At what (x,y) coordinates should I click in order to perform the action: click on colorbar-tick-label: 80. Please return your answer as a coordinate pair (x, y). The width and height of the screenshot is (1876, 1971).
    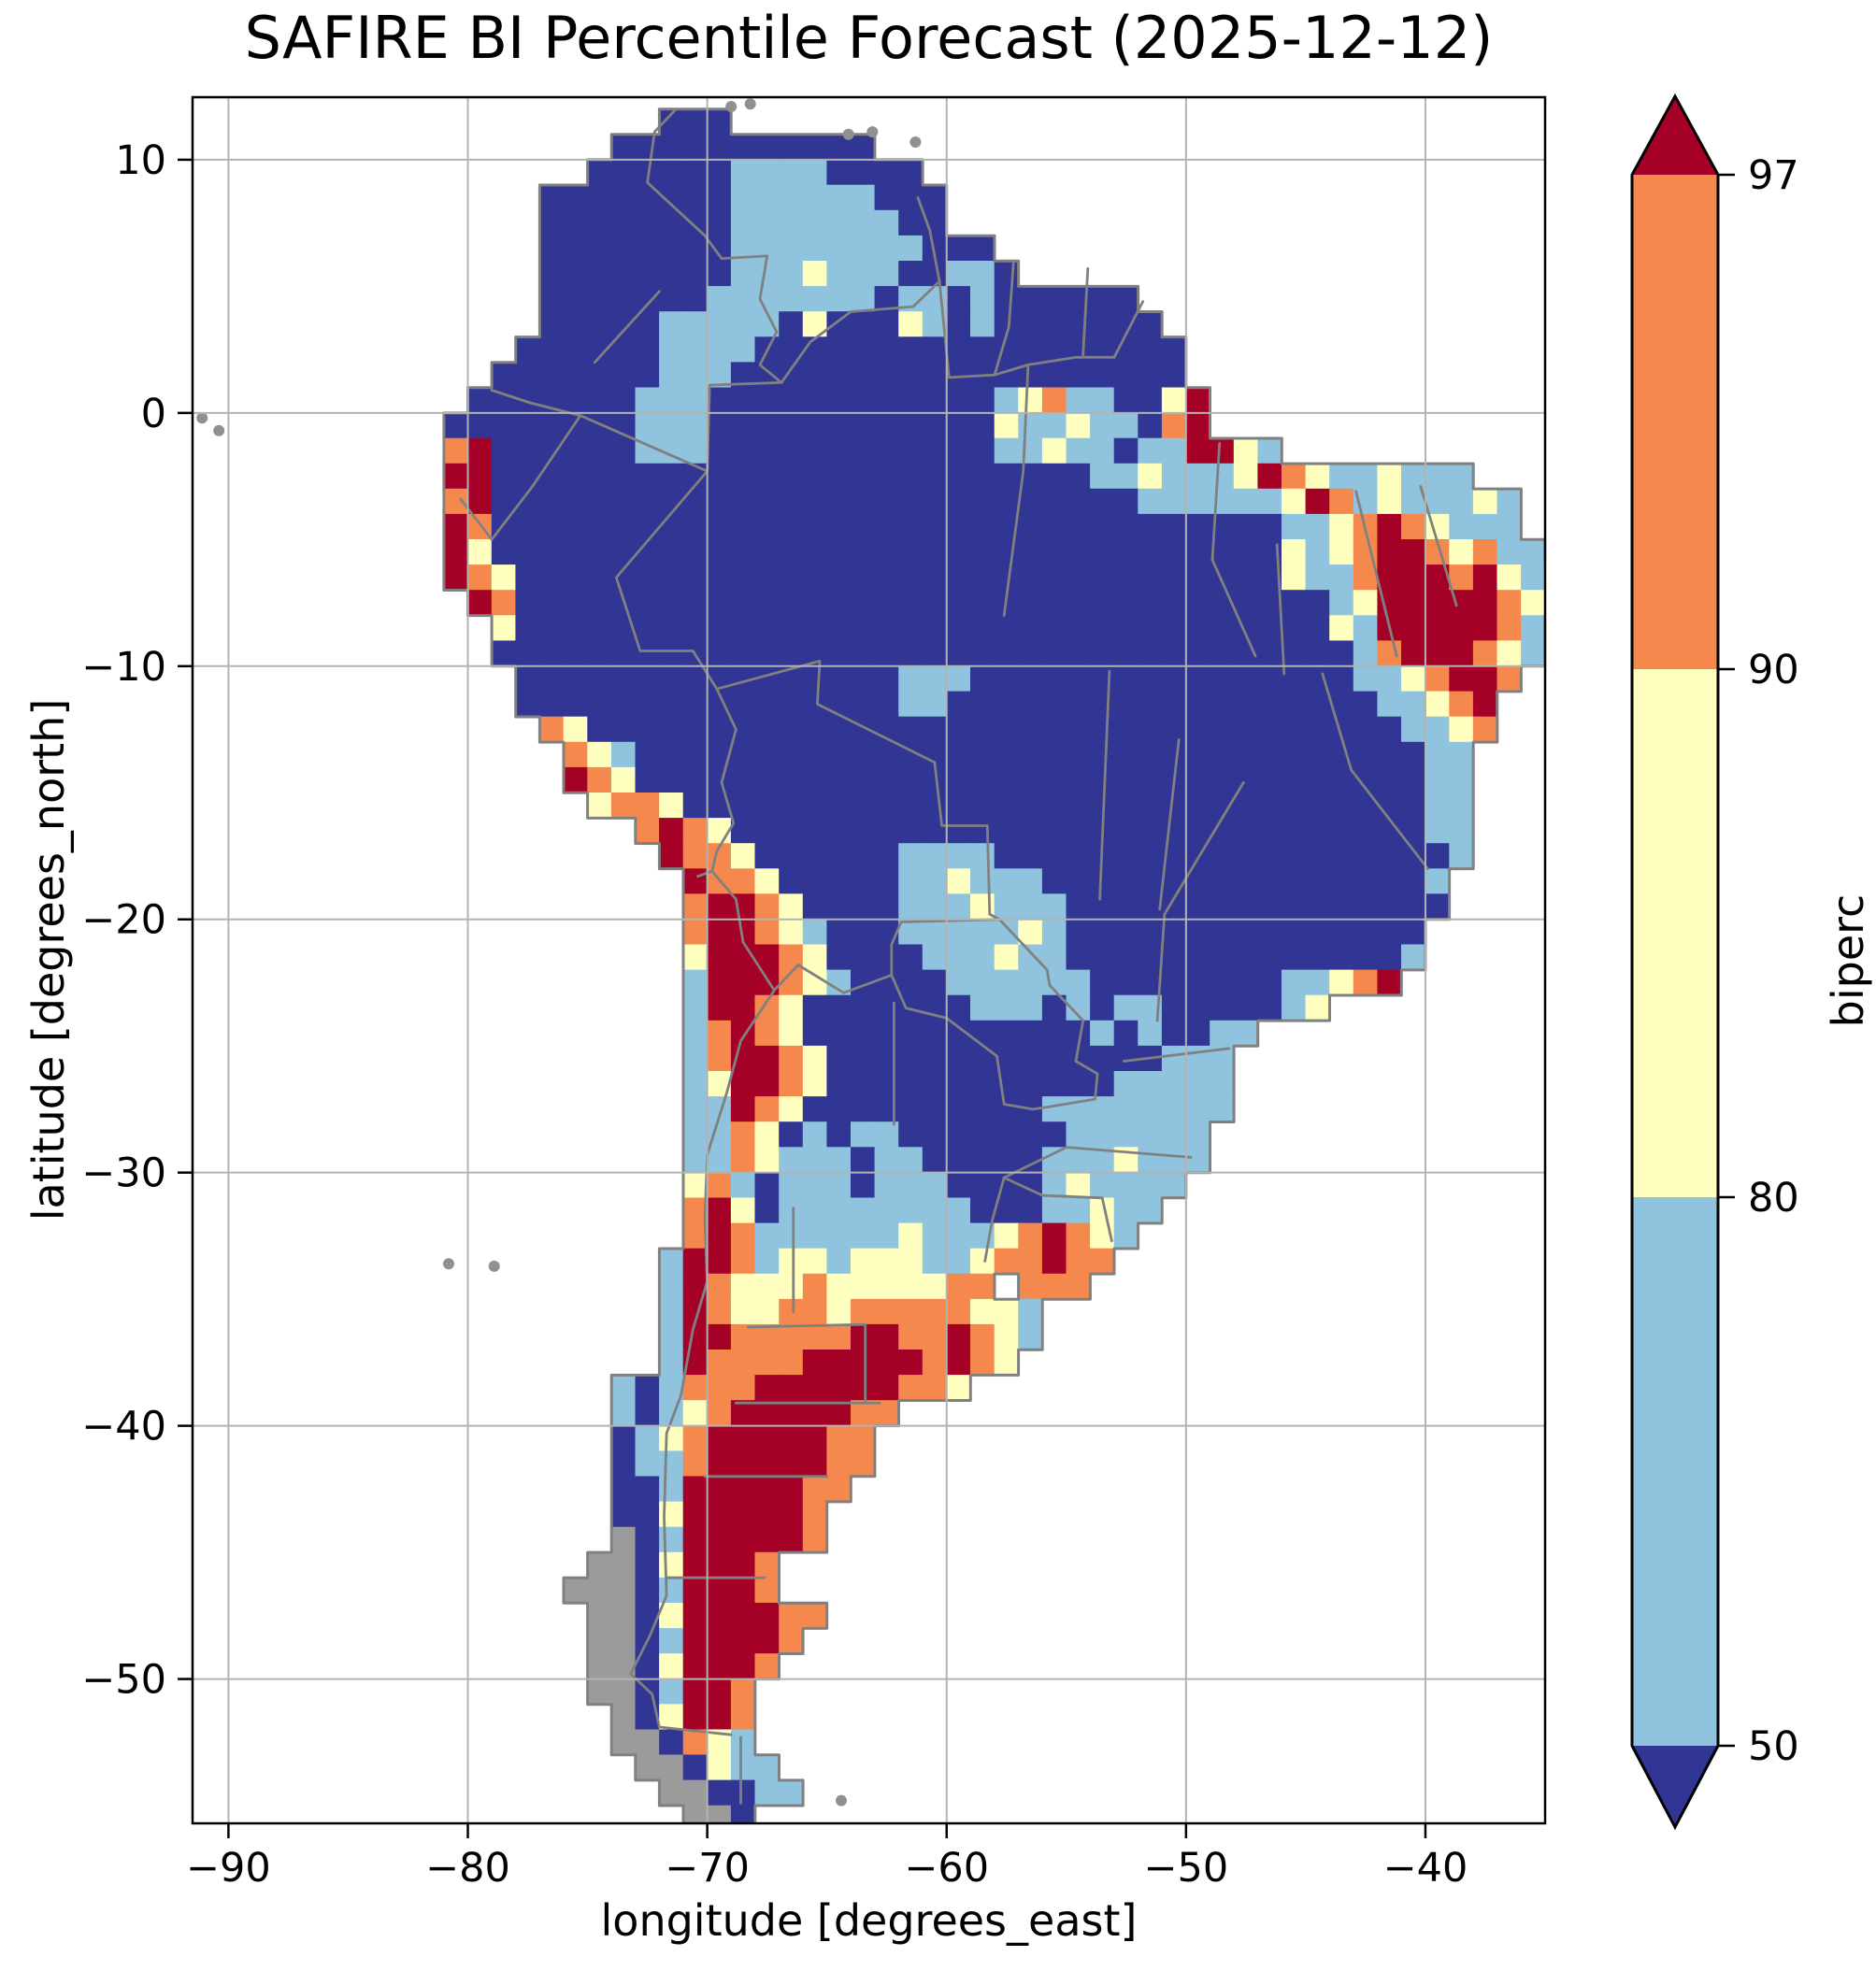
    Looking at the image, I should click on (1773, 1198).